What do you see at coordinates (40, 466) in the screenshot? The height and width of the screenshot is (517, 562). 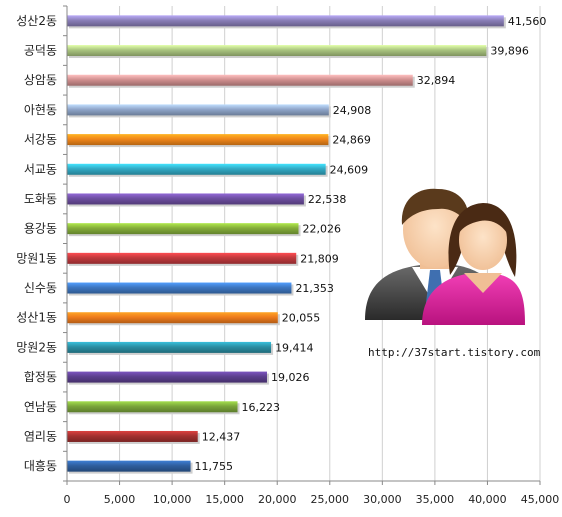 I see `category-label: 대흥동` at bounding box center [40, 466].